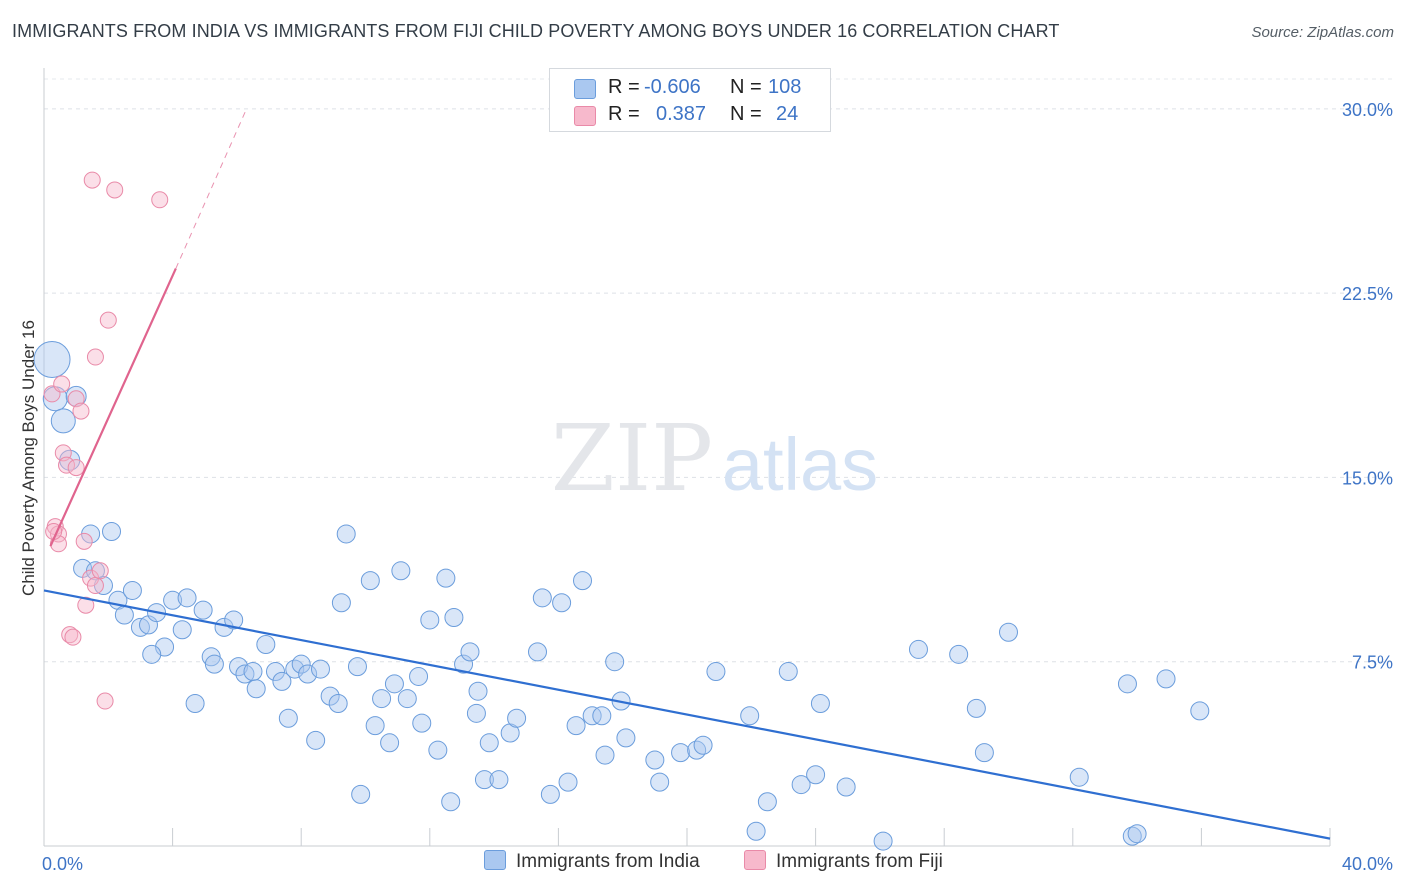  Describe the element at coordinates (113, 407) in the screenshot. I see `fiji-trend-line` at that location.